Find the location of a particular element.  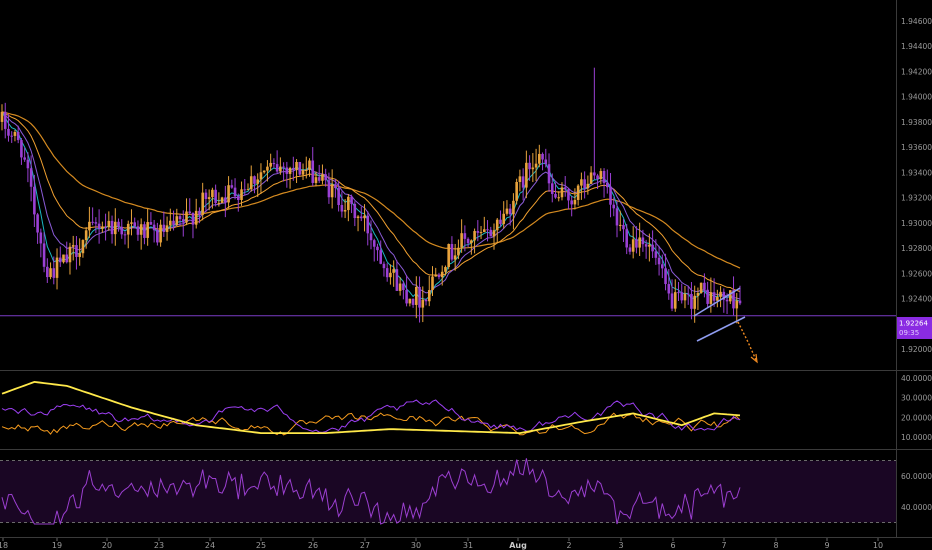

current-price-tag: 1.92264 09:35 is located at coordinates (914, 328).